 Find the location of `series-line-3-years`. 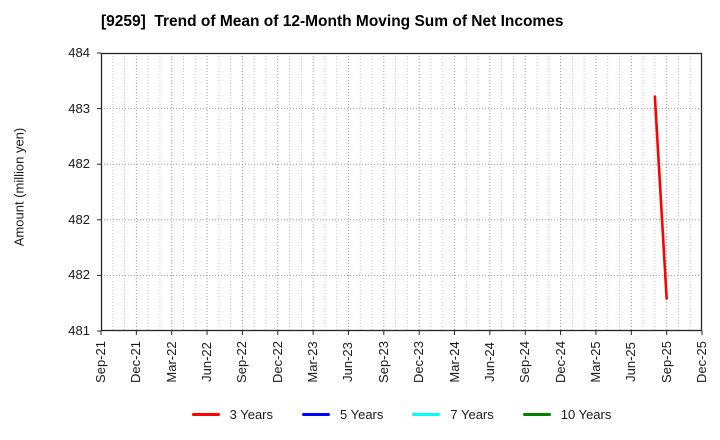

series-line-3-years is located at coordinates (660, 197).